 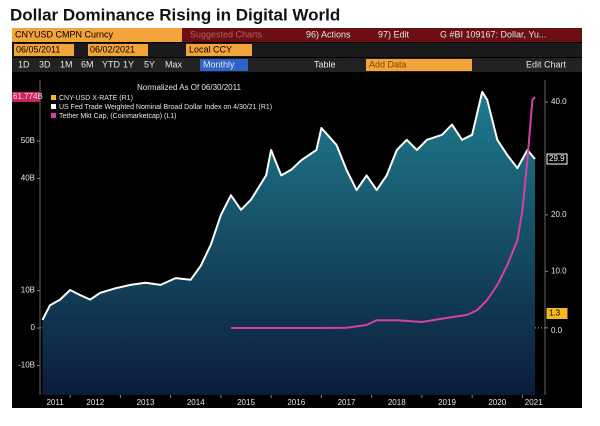 What do you see at coordinates (219, 64) in the screenshot?
I see `frequency: Monthly` at bounding box center [219, 64].